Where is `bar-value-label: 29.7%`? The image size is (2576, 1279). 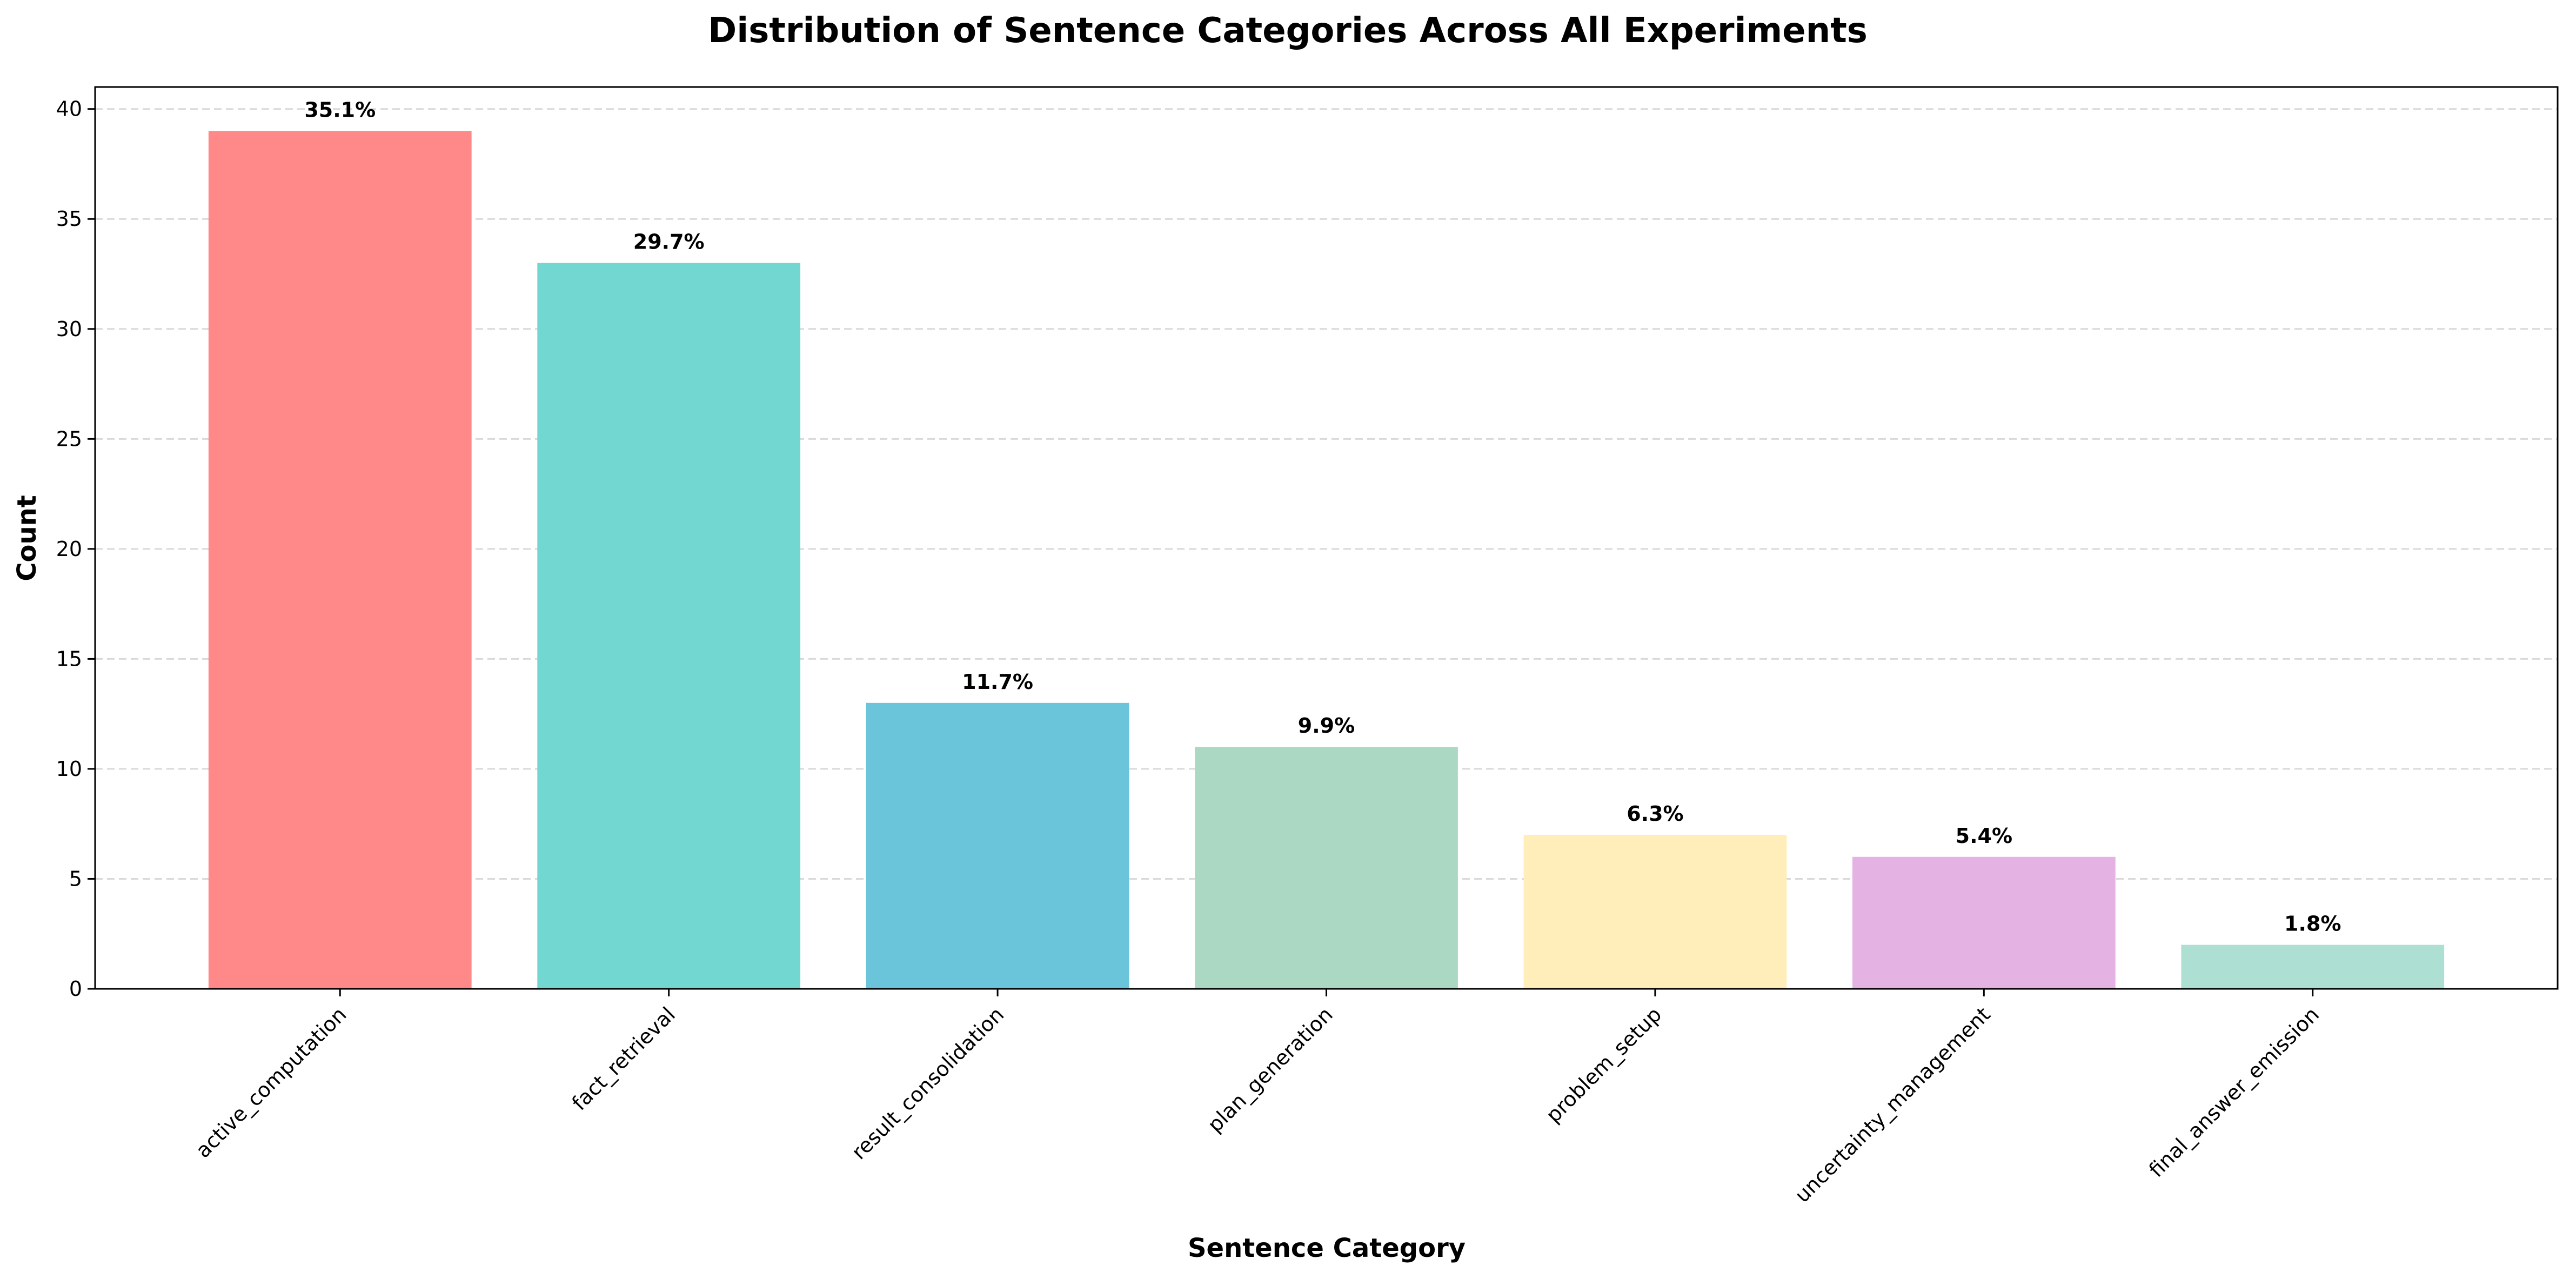 bar-value-label: 29.7% is located at coordinates (669, 242).